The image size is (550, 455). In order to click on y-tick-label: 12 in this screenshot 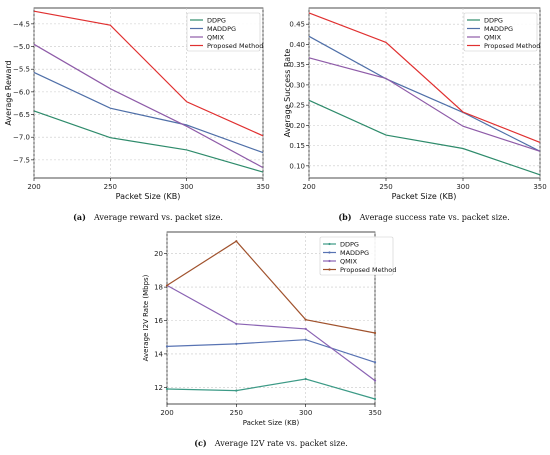, I will do `click(158, 388)`.